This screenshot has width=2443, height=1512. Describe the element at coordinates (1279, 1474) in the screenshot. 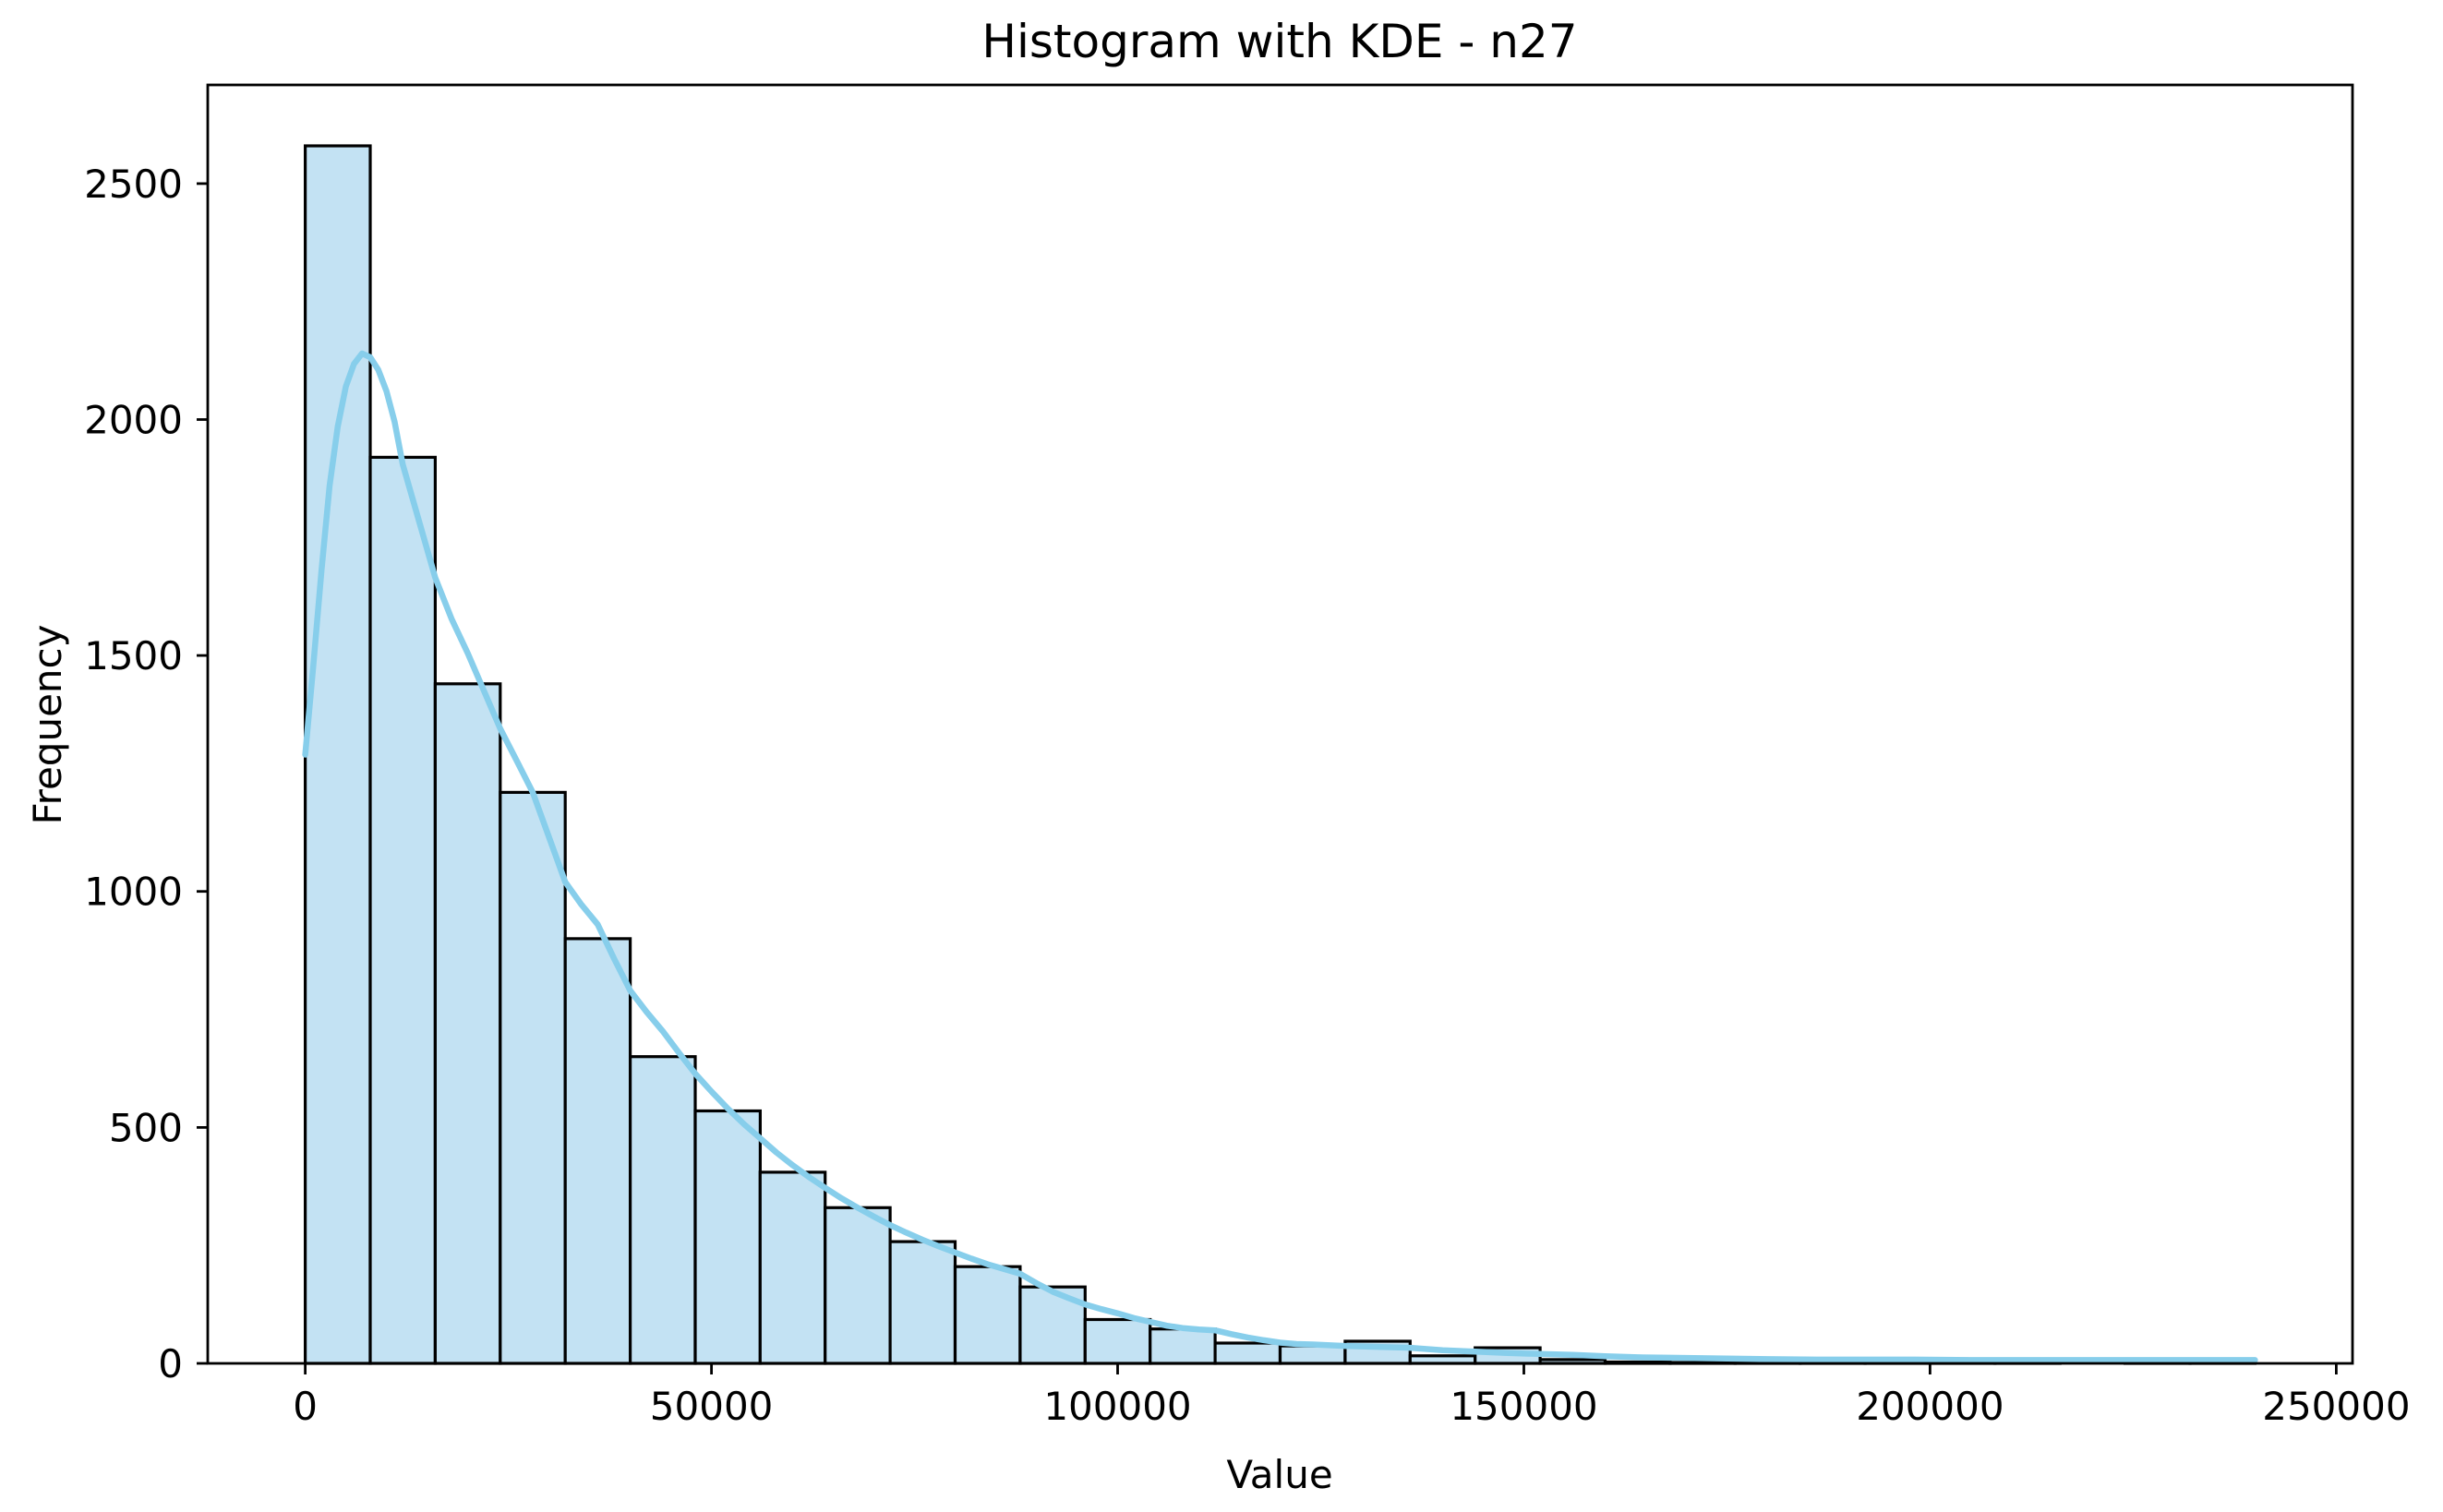

I see `x-axis-label: Value` at that location.